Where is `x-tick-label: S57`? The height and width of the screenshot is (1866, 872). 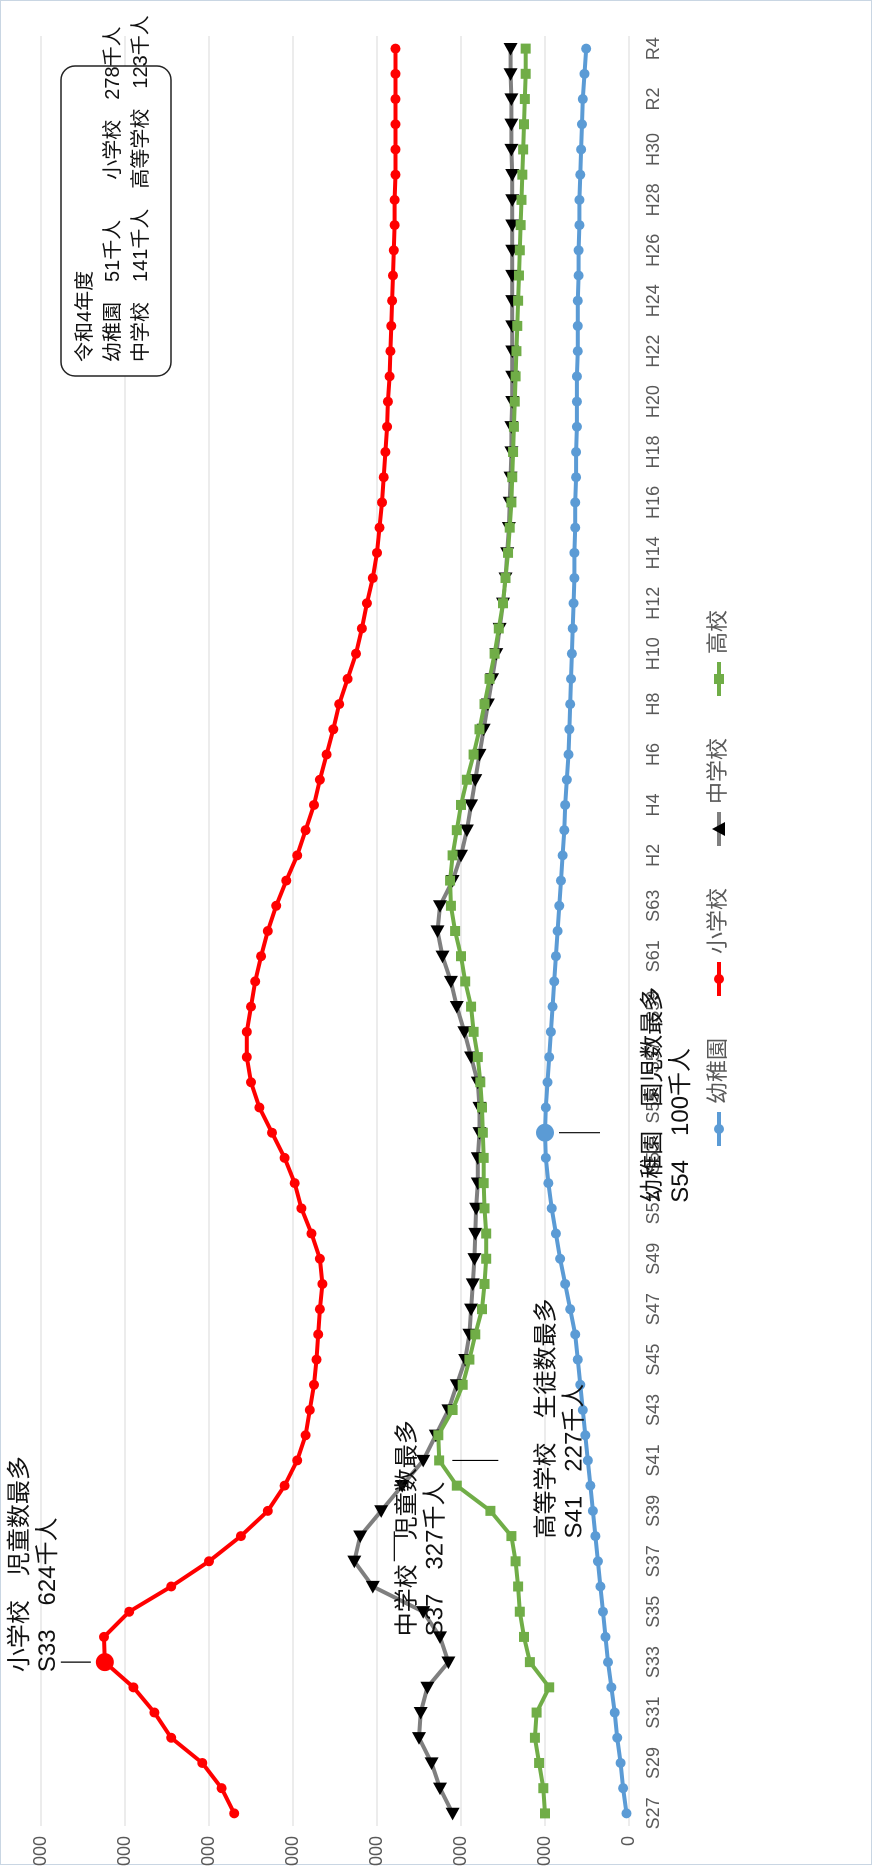
x-tick-label: S57 is located at coordinates (653, 1057).